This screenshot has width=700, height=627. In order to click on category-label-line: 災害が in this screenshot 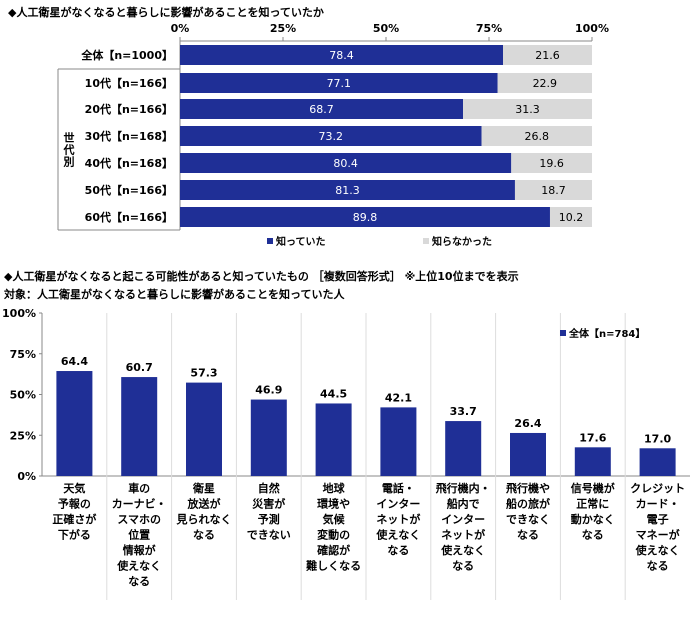, I will do `click(268, 504)`.